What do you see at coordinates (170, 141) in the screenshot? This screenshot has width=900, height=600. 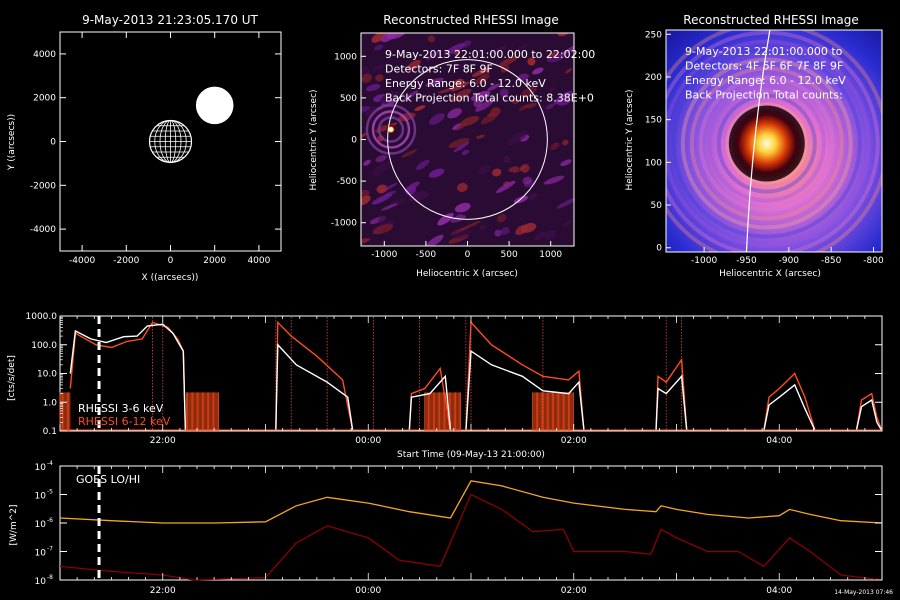 I see `sun-grid-globe` at bounding box center [170, 141].